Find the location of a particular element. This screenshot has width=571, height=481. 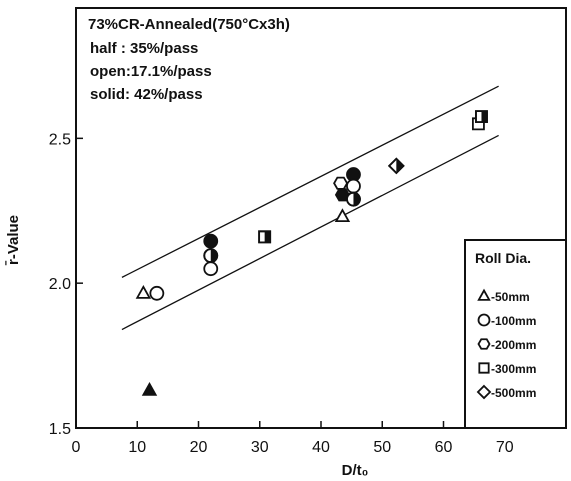

legend-marker-hexagon is located at coordinates (484, 344).